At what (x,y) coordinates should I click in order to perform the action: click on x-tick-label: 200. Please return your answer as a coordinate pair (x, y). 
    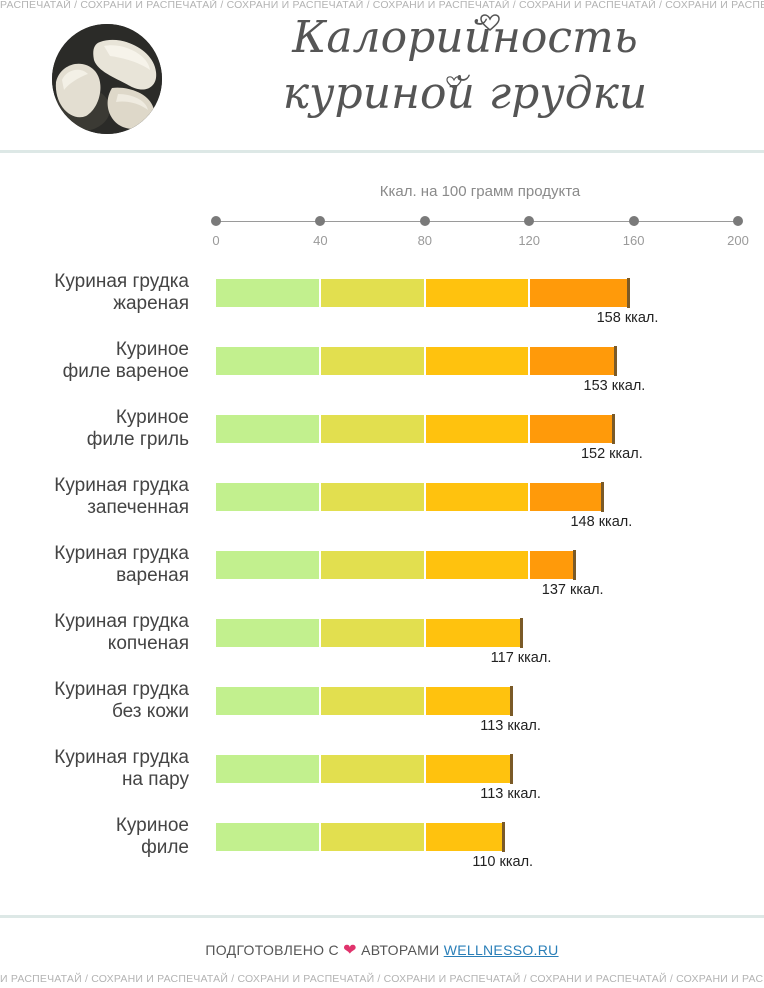
    Looking at the image, I should click on (738, 240).